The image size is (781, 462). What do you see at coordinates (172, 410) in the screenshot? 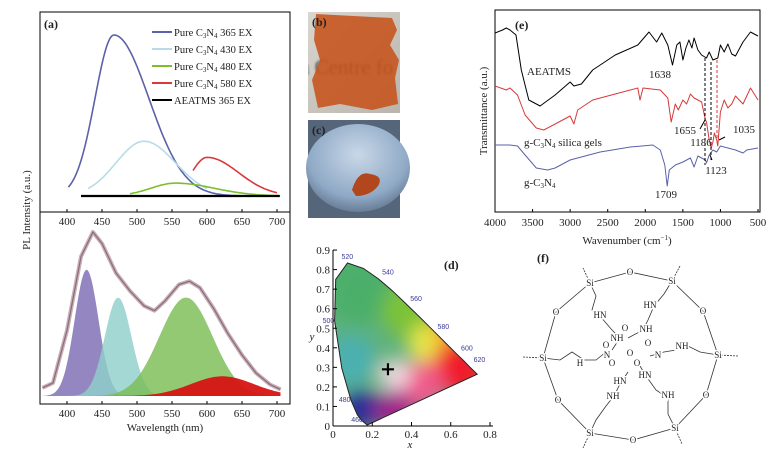
I see `x-tick-labels-bottom: 400 450 500 550 600 650 700` at bounding box center [172, 410].